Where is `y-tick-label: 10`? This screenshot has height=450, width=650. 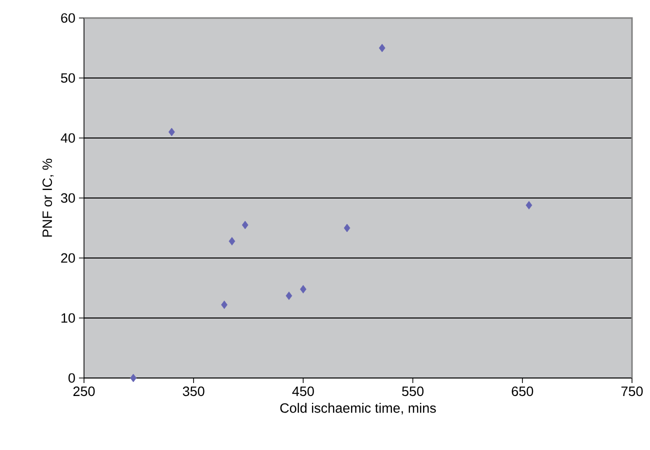
y-tick-label: 10 is located at coordinates (68, 318).